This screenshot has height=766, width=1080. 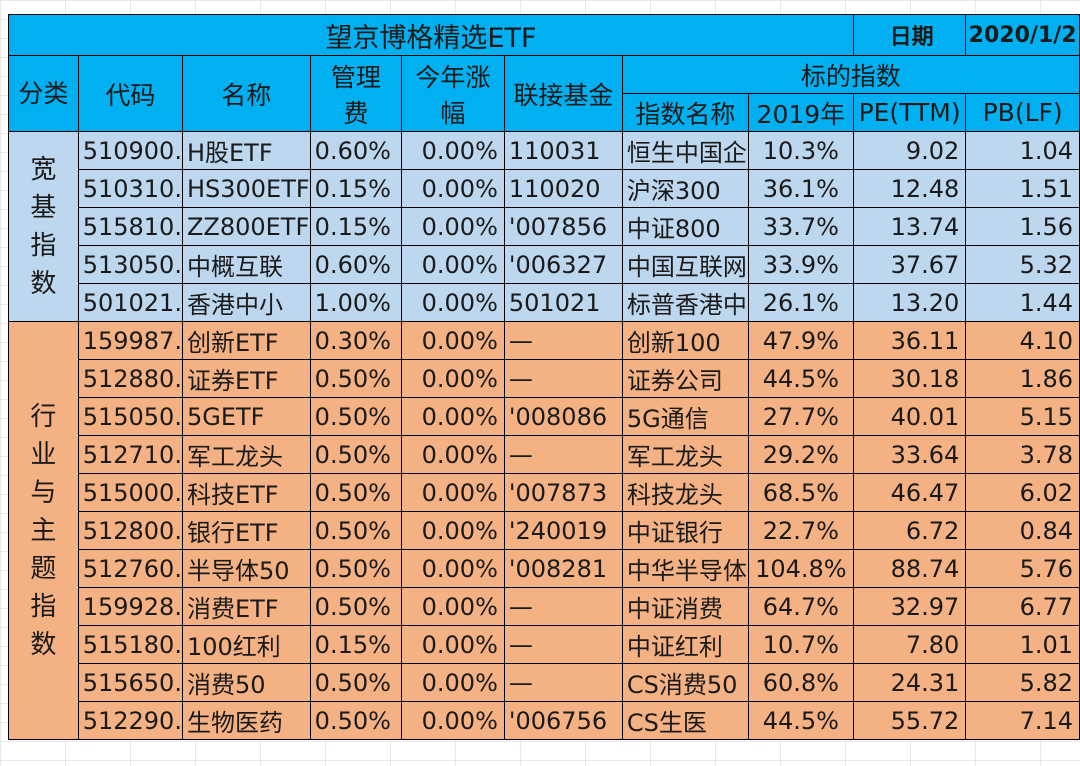 I want to click on pb-cell: 1.44, so click(x=1022, y=302).